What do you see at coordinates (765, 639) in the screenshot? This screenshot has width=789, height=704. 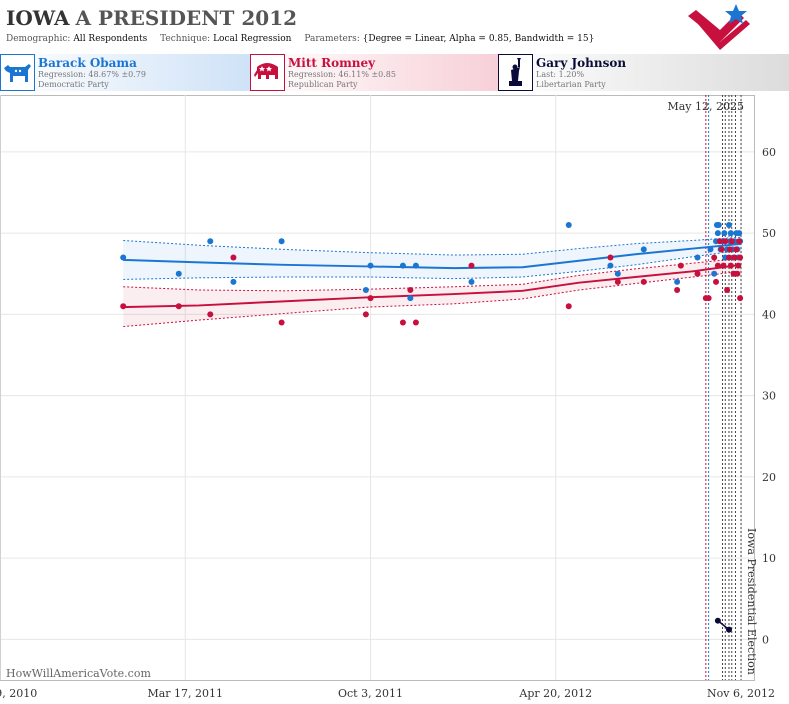 I see `y-tick-label: 0` at bounding box center [765, 639].